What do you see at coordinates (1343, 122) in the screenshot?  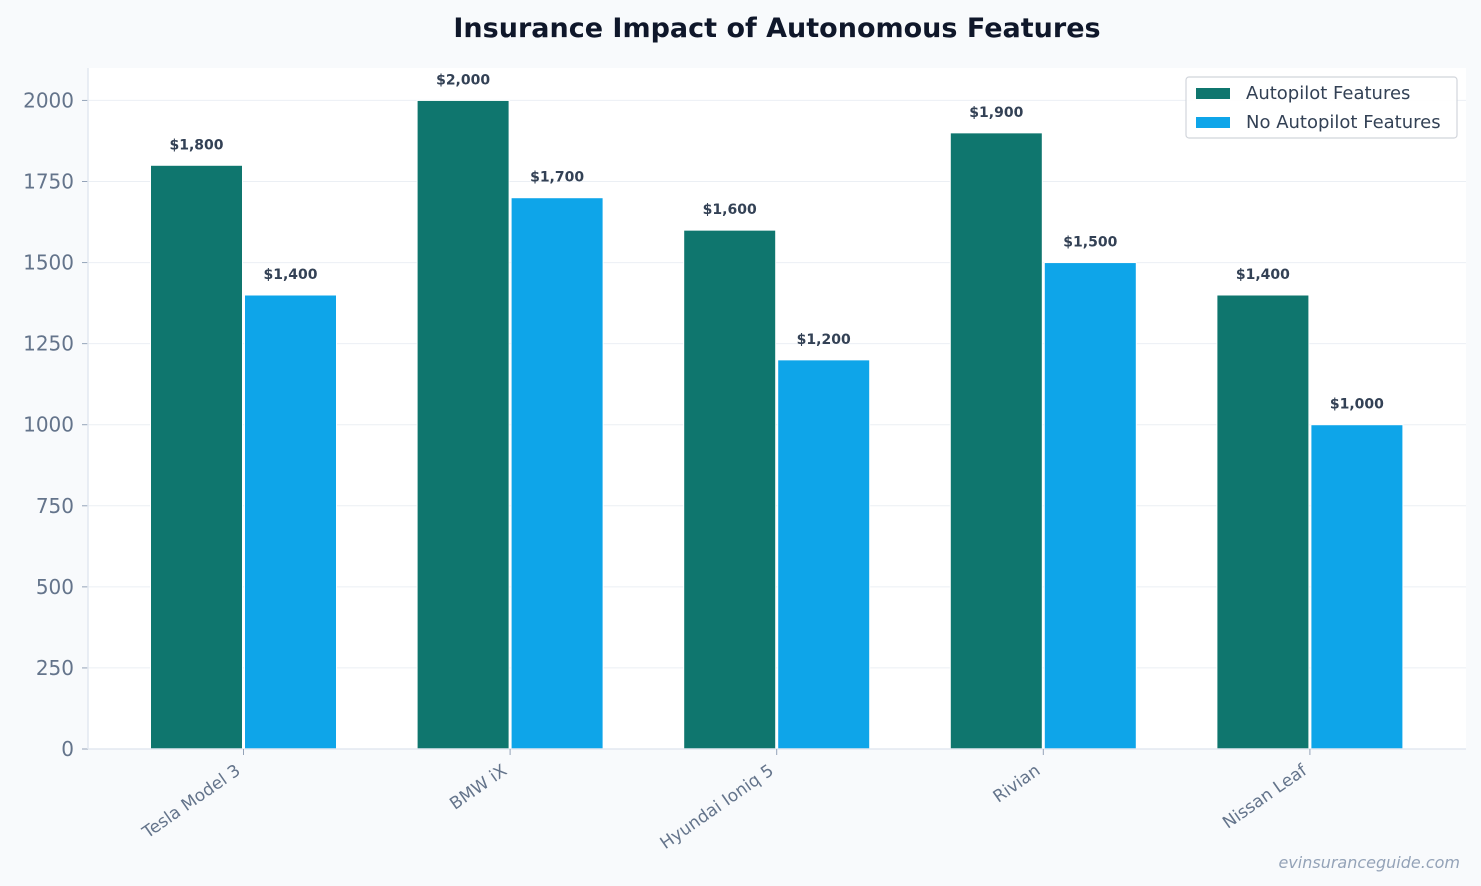 I see `legend-label: No Autopilot Features` at bounding box center [1343, 122].